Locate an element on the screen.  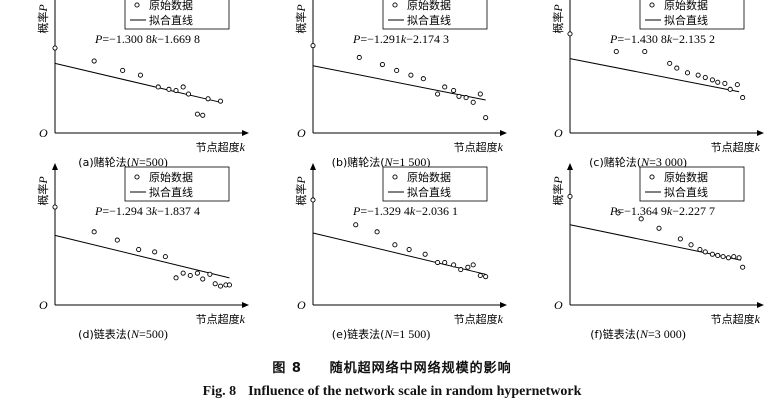
equation-intercept: −2.174 3 is located at coordinates (427, 39).